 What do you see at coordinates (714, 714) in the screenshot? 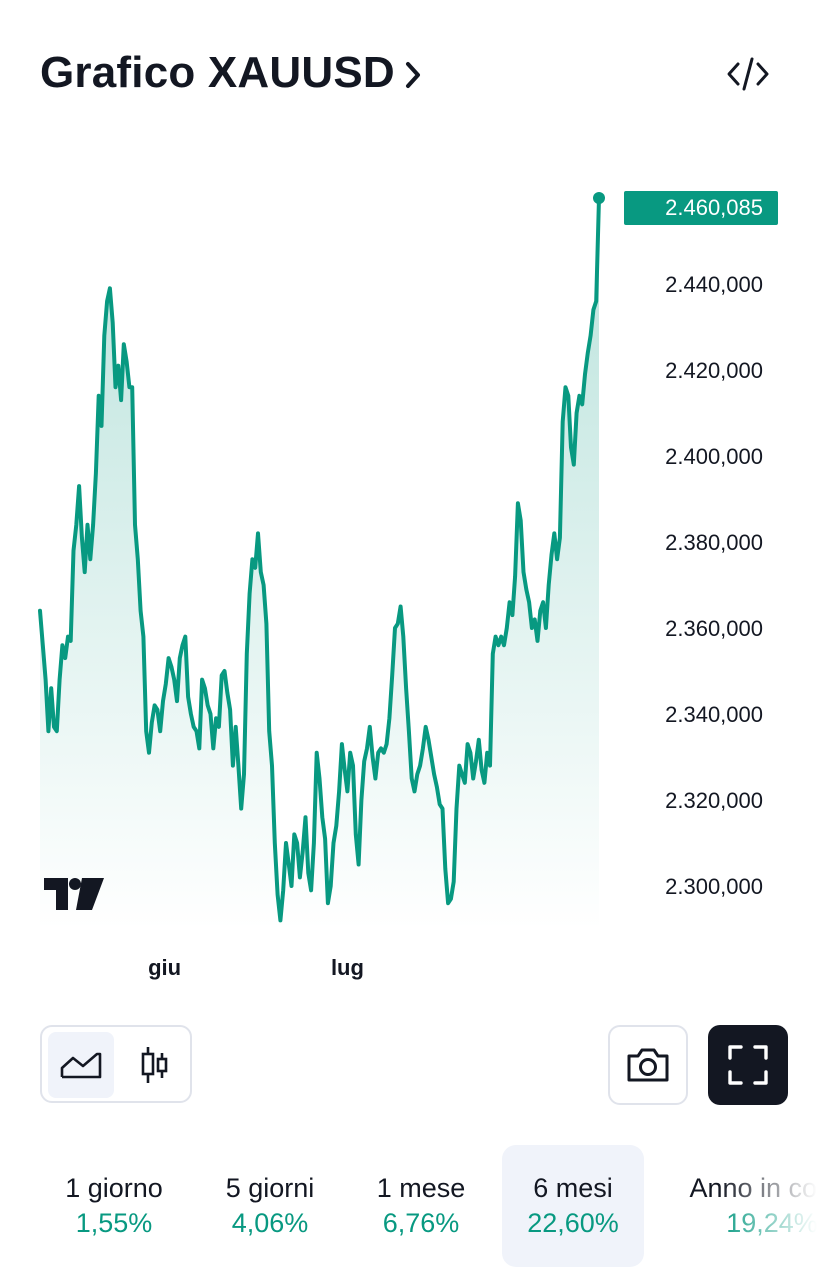
I see `y-tick-label: 2.340,000` at bounding box center [714, 714].